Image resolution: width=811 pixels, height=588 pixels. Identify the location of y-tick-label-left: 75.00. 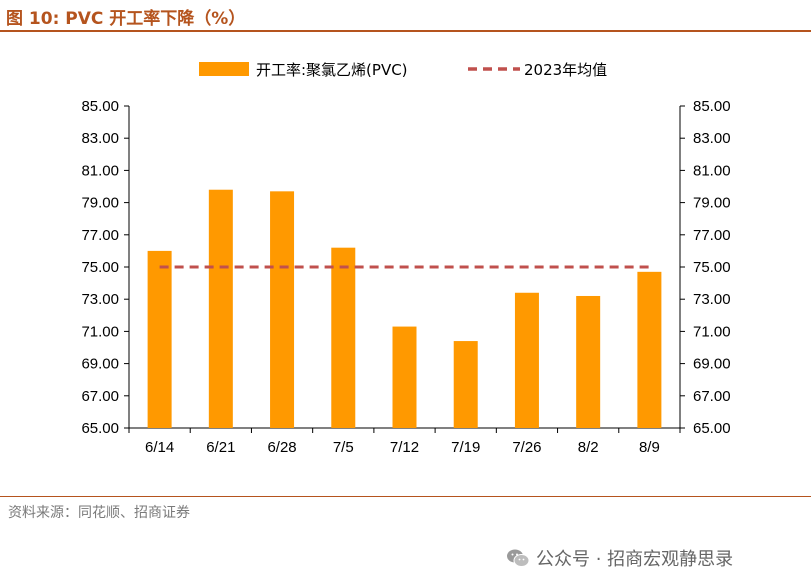
(100, 267).